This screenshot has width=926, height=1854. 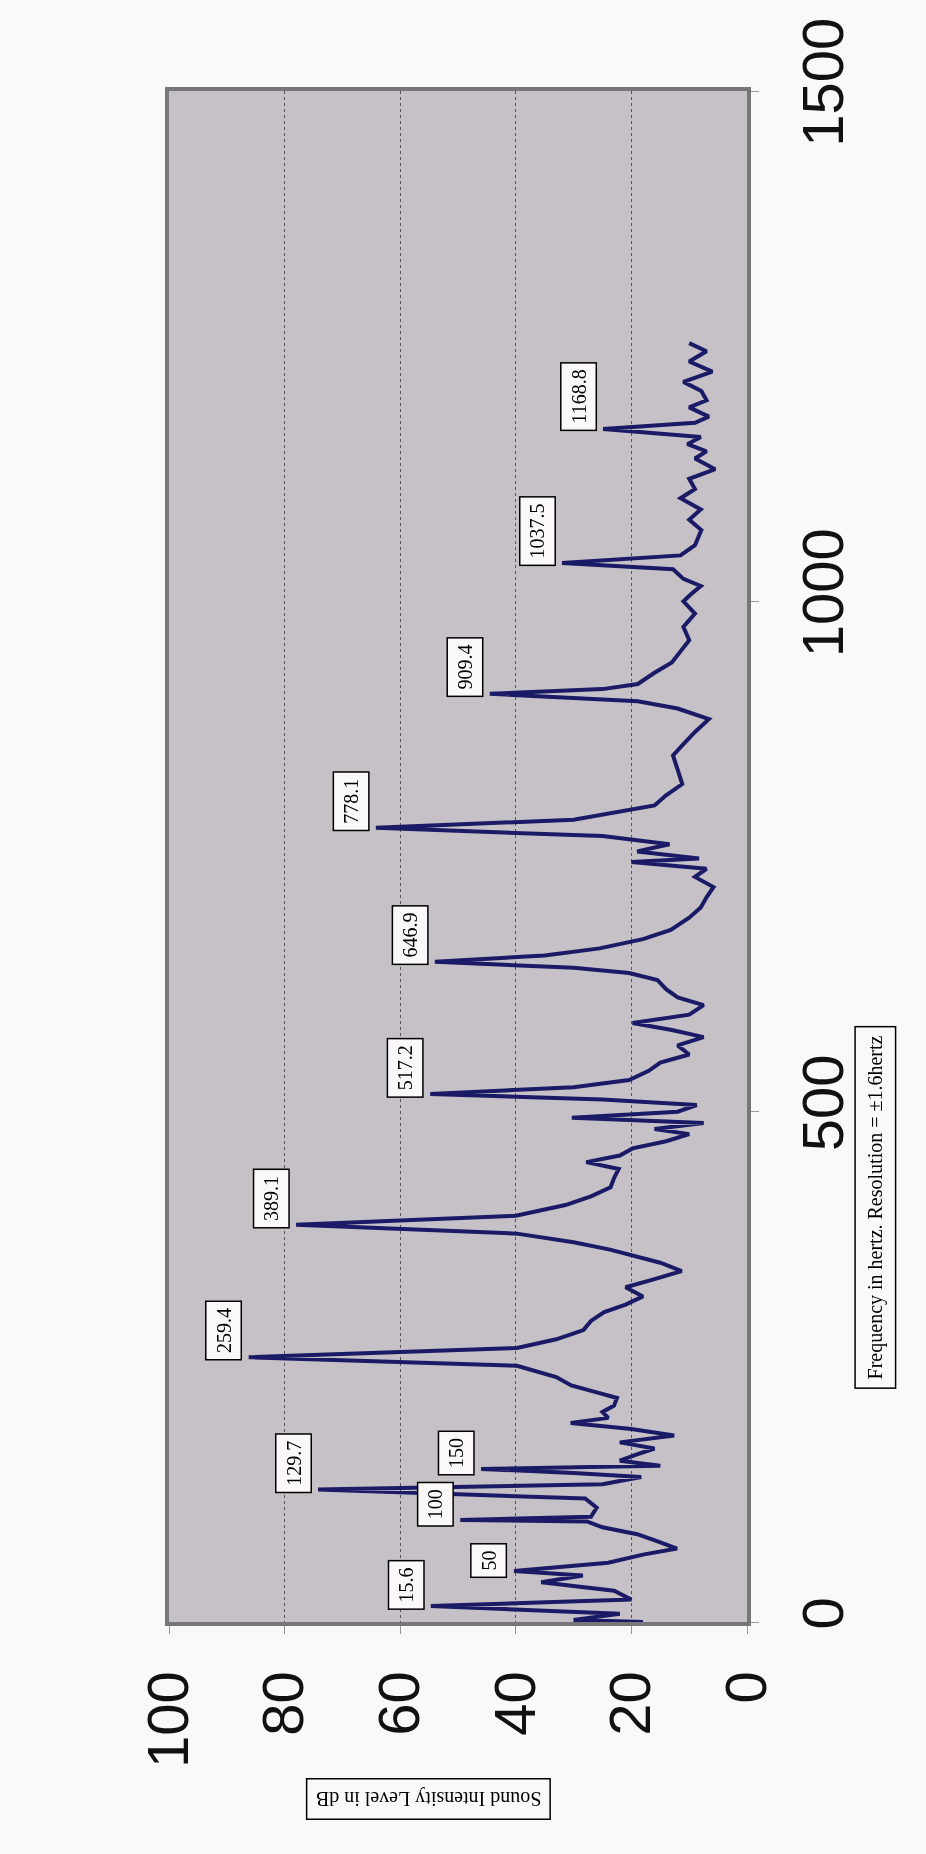 What do you see at coordinates (822, 1613) in the screenshot?
I see `y-tick-label: 0` at bounding box center [822, 1613].